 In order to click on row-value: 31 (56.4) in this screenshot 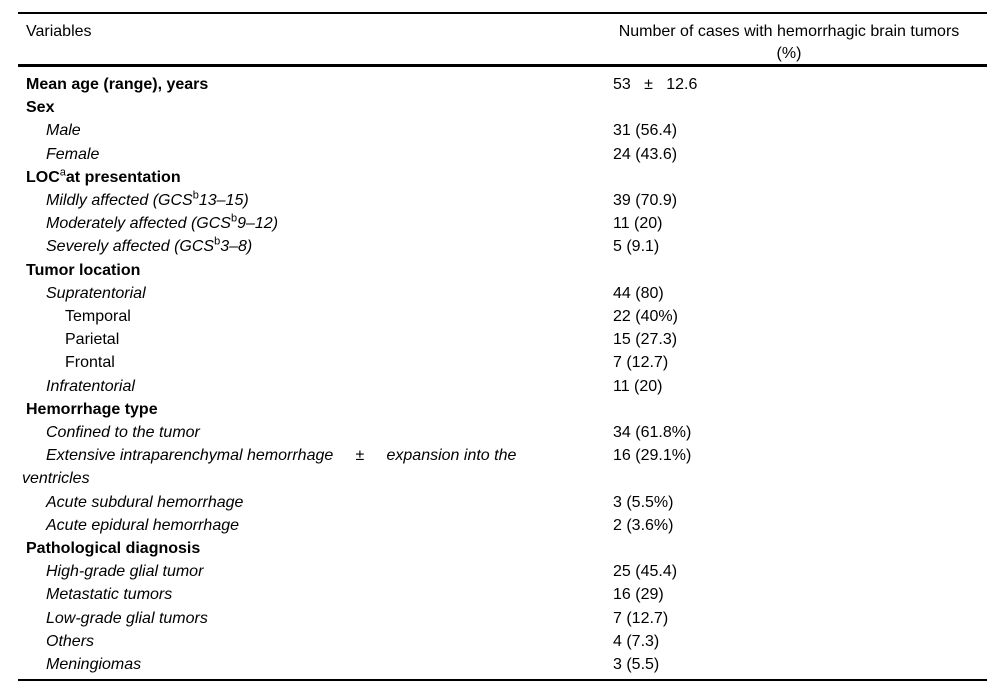, I will do `click(645, 131)`.